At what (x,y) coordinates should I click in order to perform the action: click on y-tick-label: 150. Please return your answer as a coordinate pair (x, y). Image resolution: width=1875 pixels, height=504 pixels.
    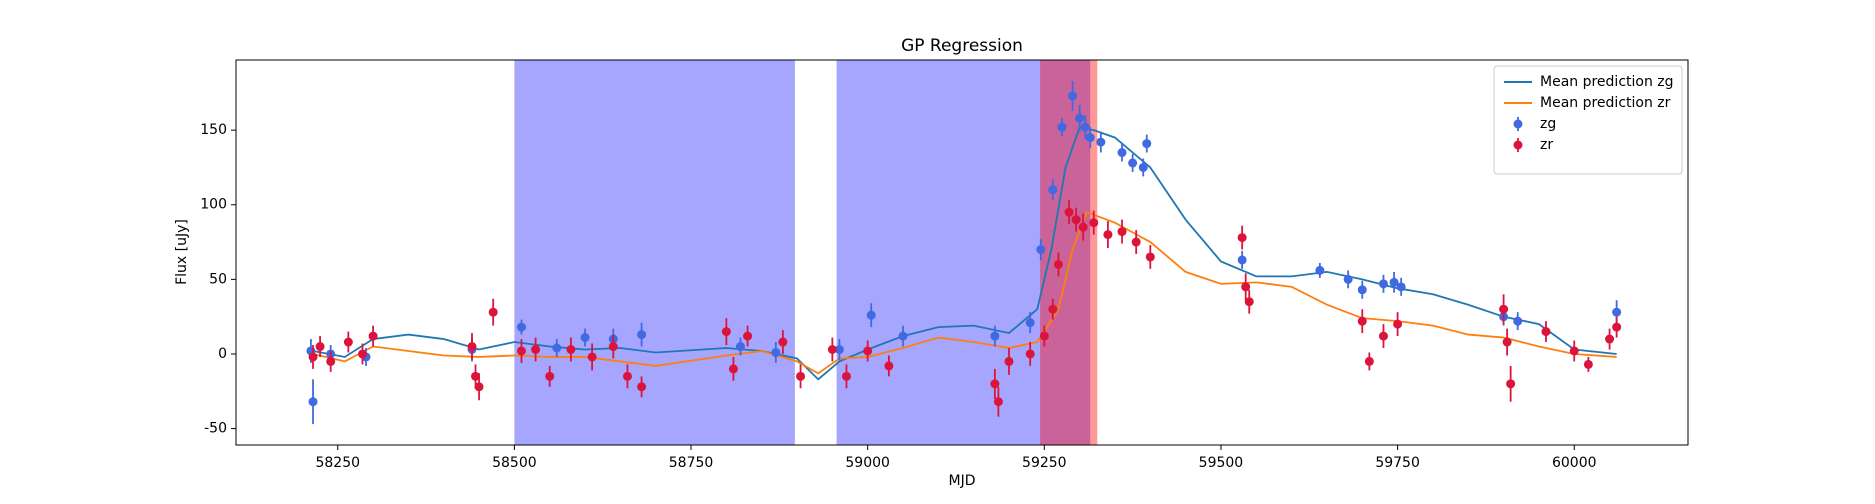
    Looking at the image, I should click on (213, 130).